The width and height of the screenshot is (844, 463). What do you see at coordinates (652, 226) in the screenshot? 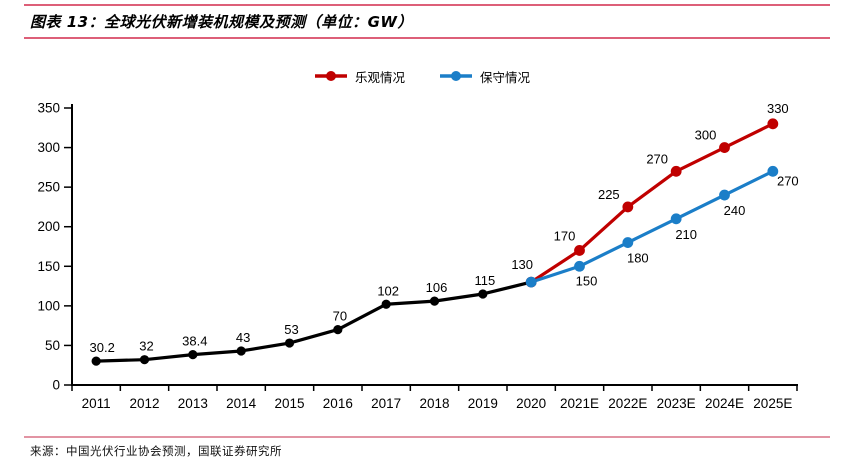
I see `series-conservative-line` at bounding box center [652, 226].